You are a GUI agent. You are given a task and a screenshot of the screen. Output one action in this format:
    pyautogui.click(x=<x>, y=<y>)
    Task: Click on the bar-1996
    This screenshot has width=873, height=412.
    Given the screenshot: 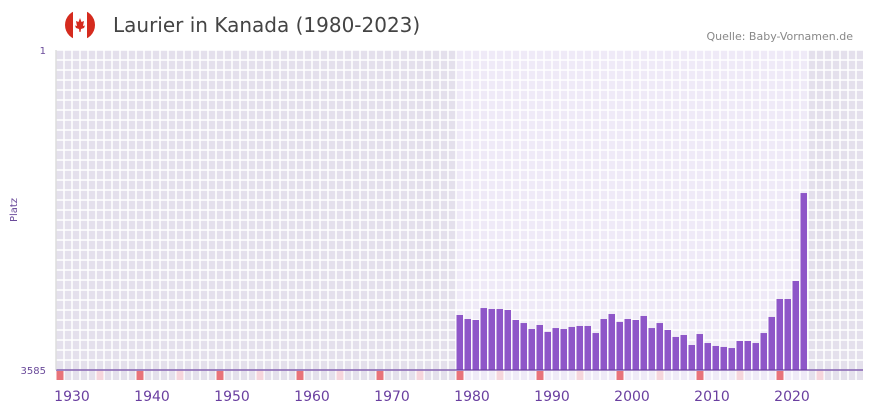 What is the action you would take?
    pyautogui.click(x=587, y=347)
    